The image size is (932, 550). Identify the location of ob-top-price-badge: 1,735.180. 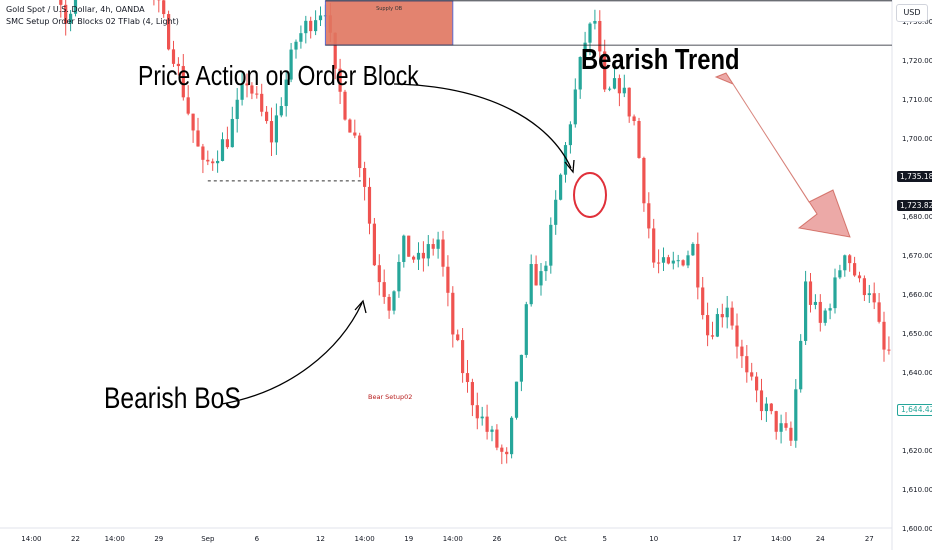
(914, 176).